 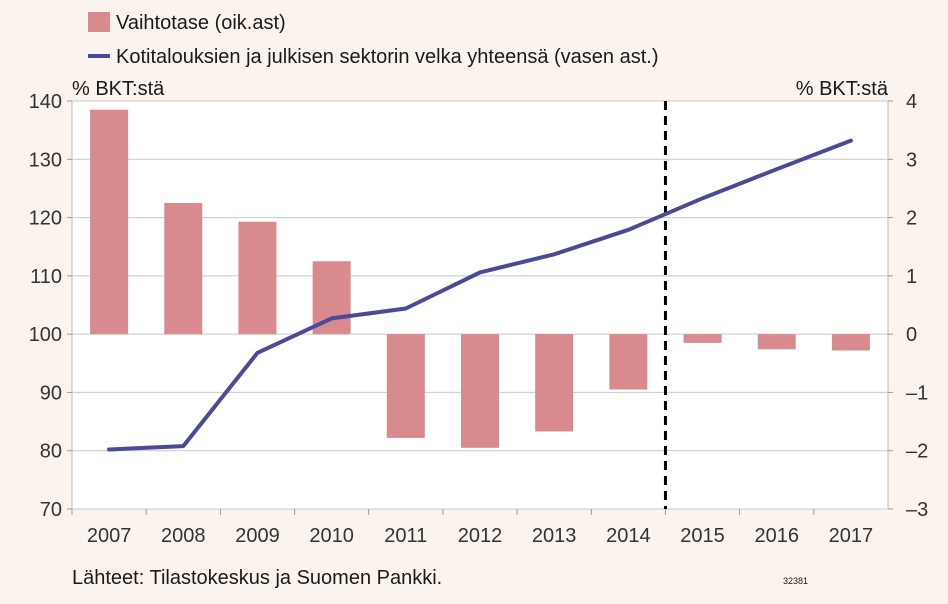 What do you see at coordinates (45, 335) in the screenshot?
I see `left-tick-label: 100` at bounding box center [45, 335].